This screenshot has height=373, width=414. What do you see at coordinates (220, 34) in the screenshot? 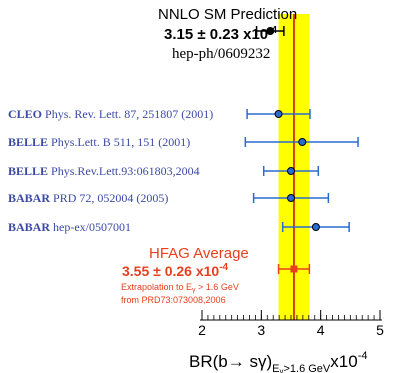
I see `theory-value: 3.15 ± 0.23 x10-4` at bounding box center [220, 34].